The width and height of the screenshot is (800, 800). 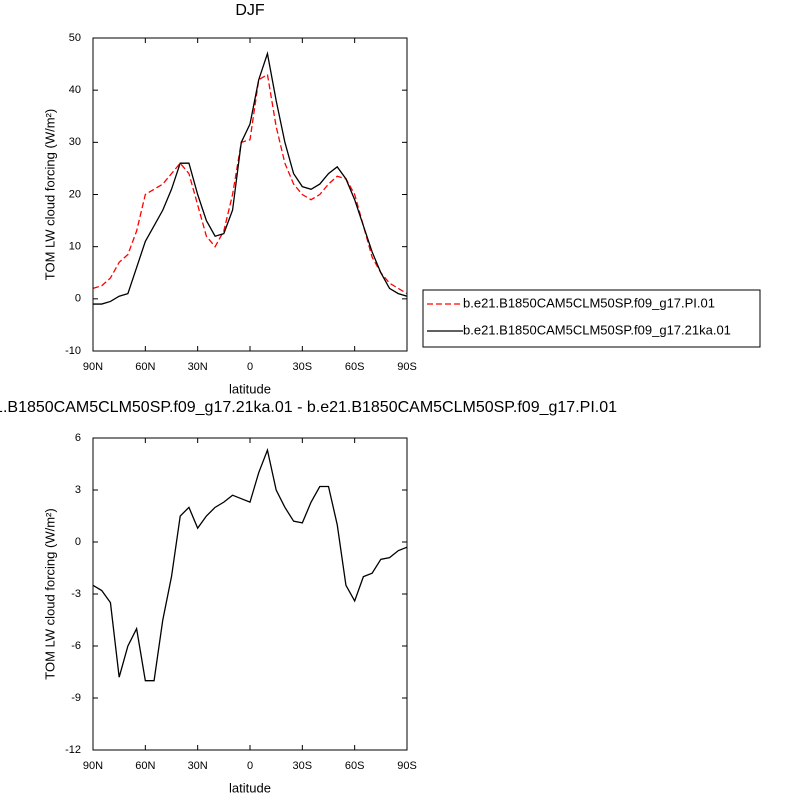 What do you see at coordinates (78, 438) in the screenshot?
I see `y-tick-label: 6` at bounding box center [78, 438].